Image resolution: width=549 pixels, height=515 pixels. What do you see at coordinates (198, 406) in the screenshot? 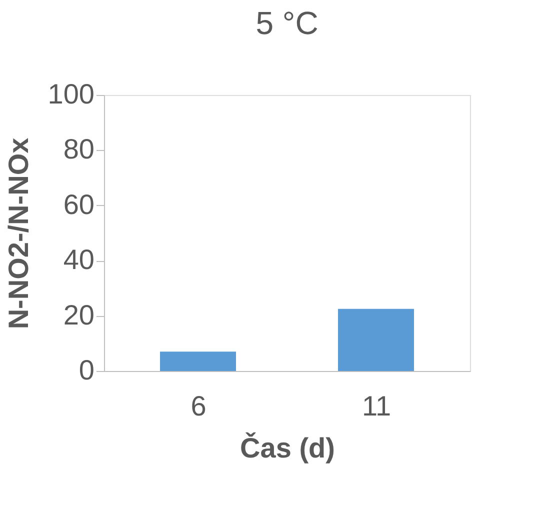
I see `x-tick-label: 6` at bounding box center [198, 406].